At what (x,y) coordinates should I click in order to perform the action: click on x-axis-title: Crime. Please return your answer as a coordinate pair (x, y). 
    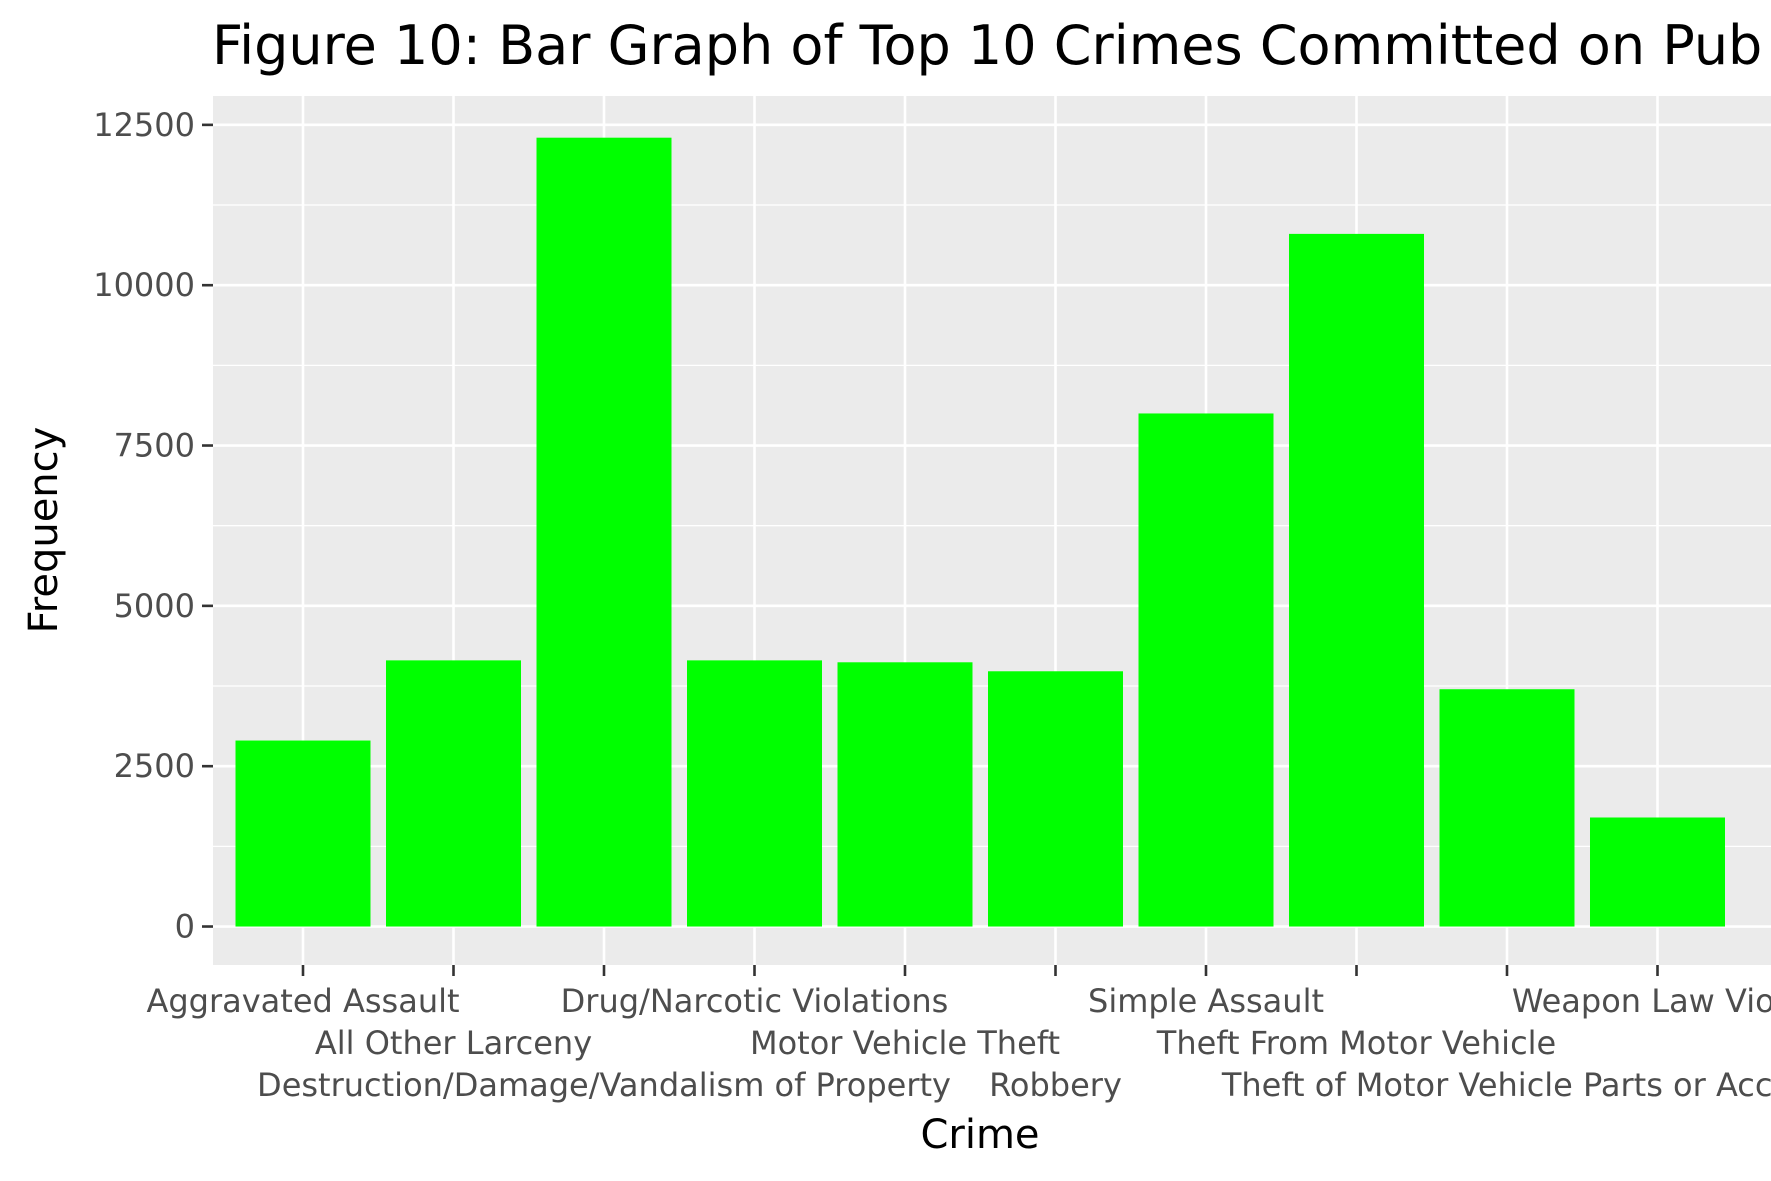
    Looking at the image, I should click on (979, 1135).